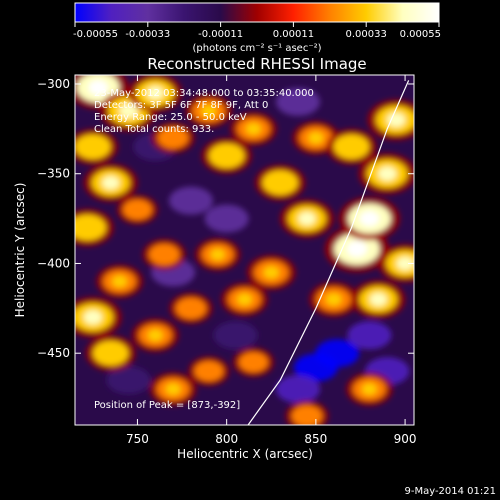 The width and height of the screenshot is (500, 500). Describe the element at coordinates (147, 34) in the screenshot. I see `colorbar-tick-label: -0.00033` at that location.